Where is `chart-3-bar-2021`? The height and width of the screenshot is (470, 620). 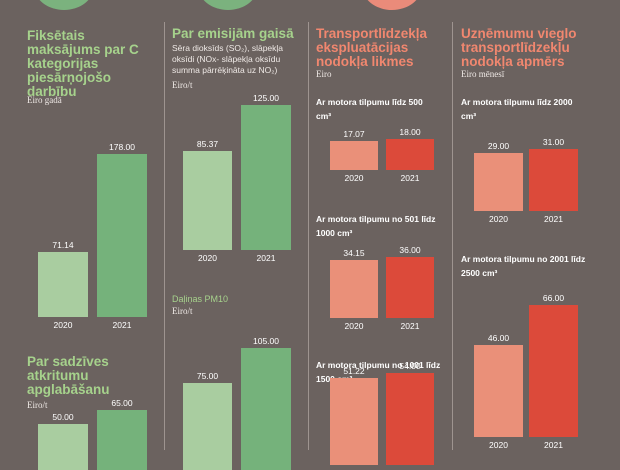 chart-3-bar-2021 is located at coordinates (266, 177).